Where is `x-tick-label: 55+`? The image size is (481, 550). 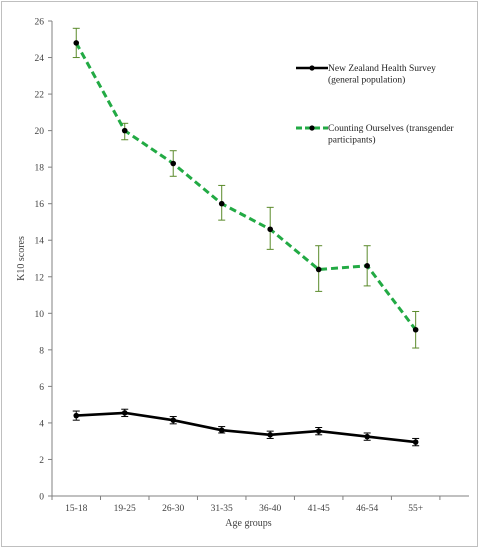
x-tick-label: 55+ is located at coordinates (415, 509).